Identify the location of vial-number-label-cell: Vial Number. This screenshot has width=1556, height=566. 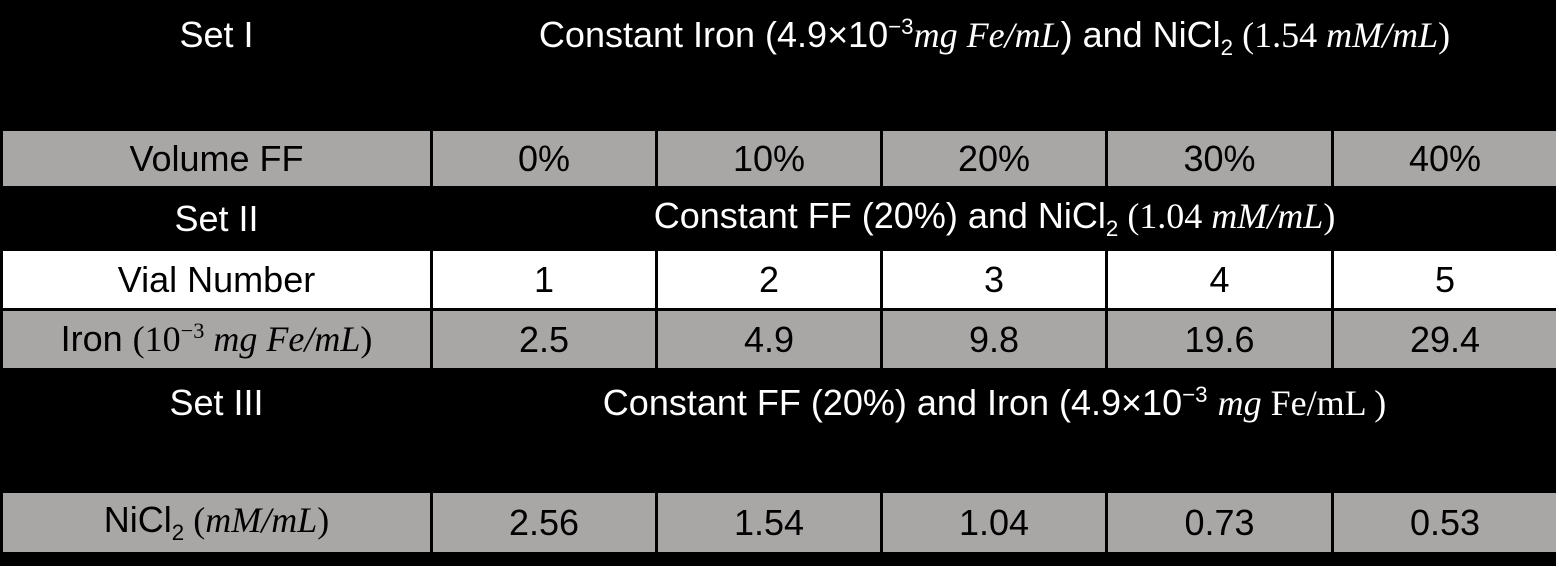
(216, 279).